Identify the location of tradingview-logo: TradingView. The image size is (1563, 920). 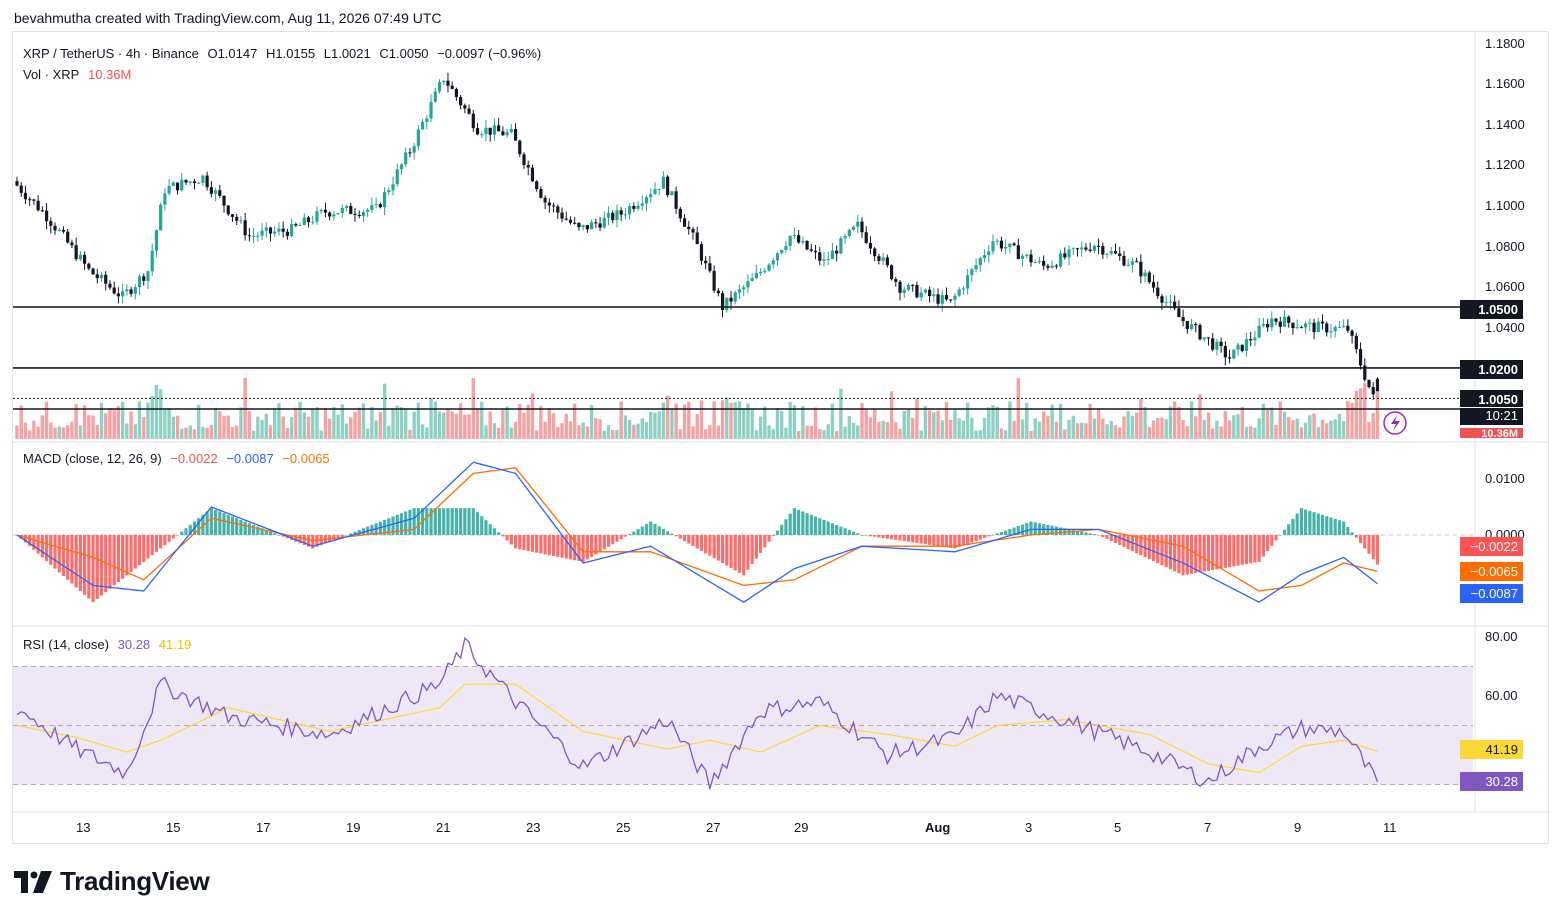
(112, 881).